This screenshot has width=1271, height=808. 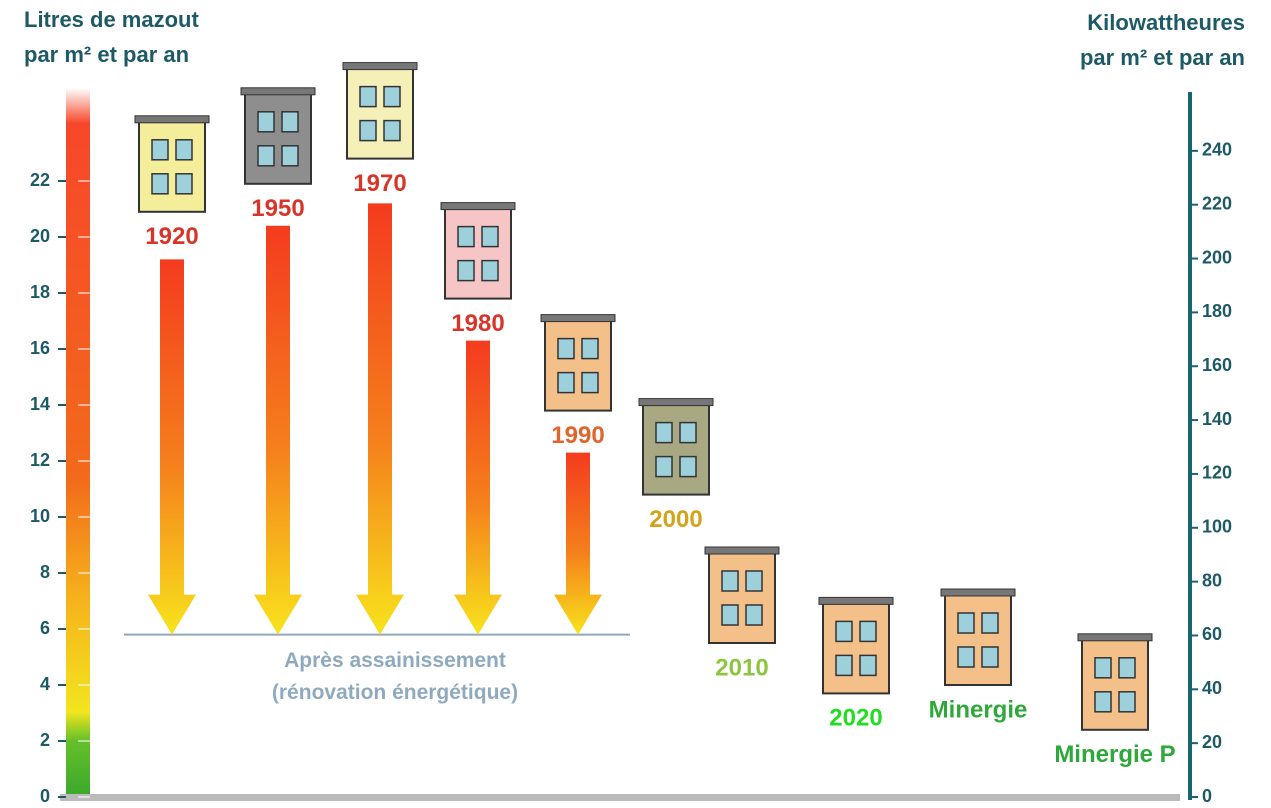 What do you see at coordinates (40, 404) in the screenshot?
I see `y-tick-label: 14` at bounding box center [40, 404].